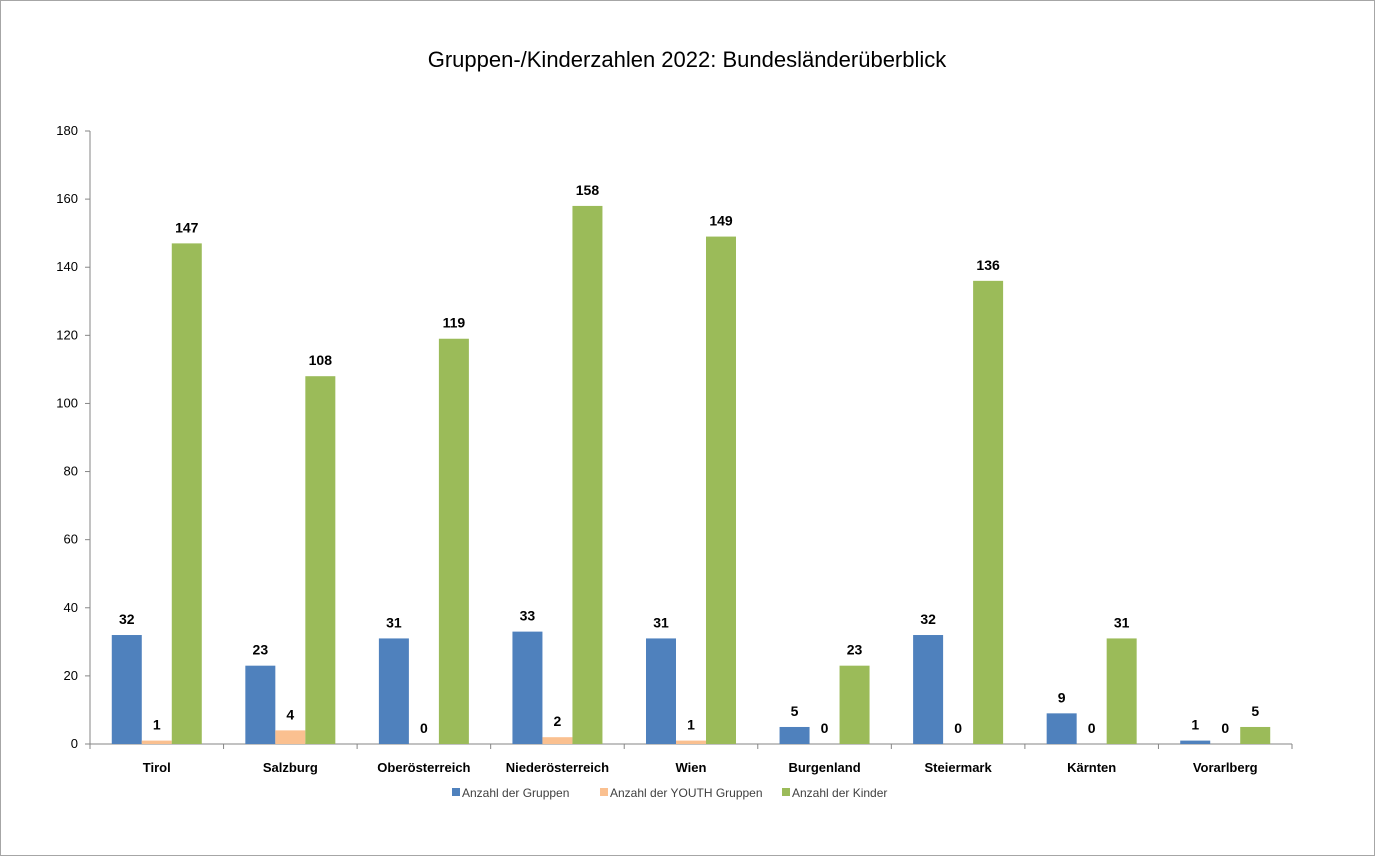  Describe the element at coordinates (74, 743) in the screenshot. I see `y-tick-label: 0` at that location.